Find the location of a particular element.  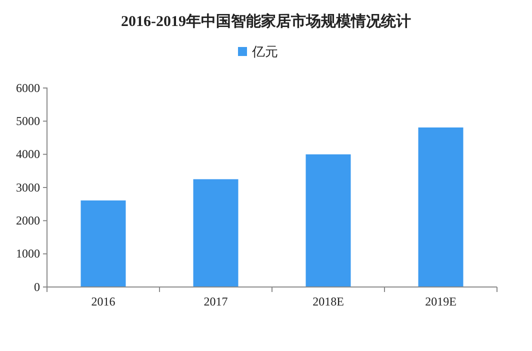

y-tick-label: 4000 is located at coordinates (28, 154).